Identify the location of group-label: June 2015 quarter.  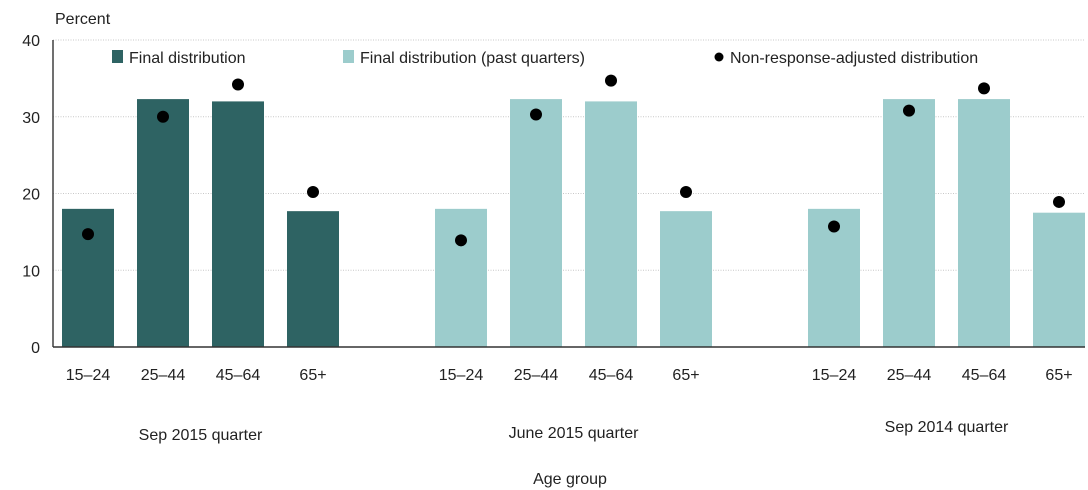
(574, 433).